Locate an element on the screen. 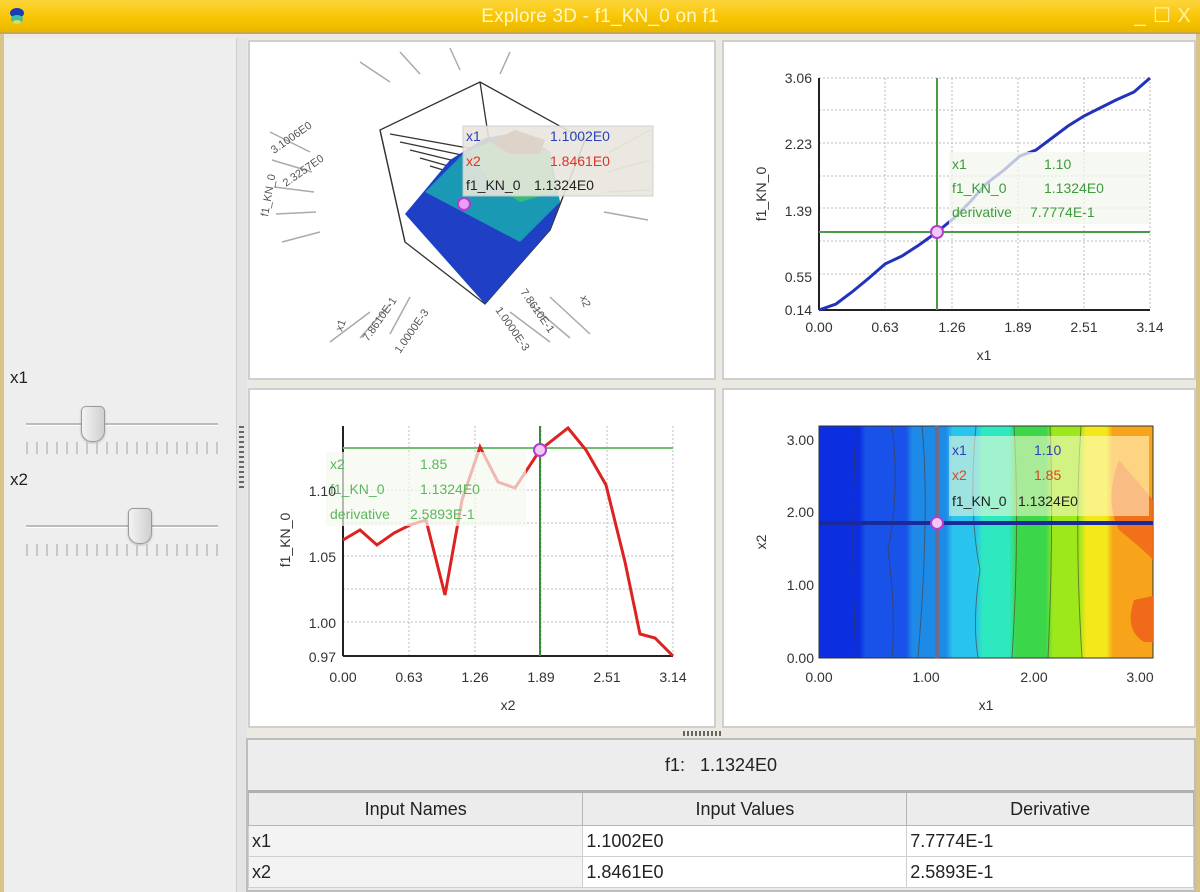 Image resolution: width=1200 pixels, height=892 pixels. close-button: X is located at coordinates (1184, 16).